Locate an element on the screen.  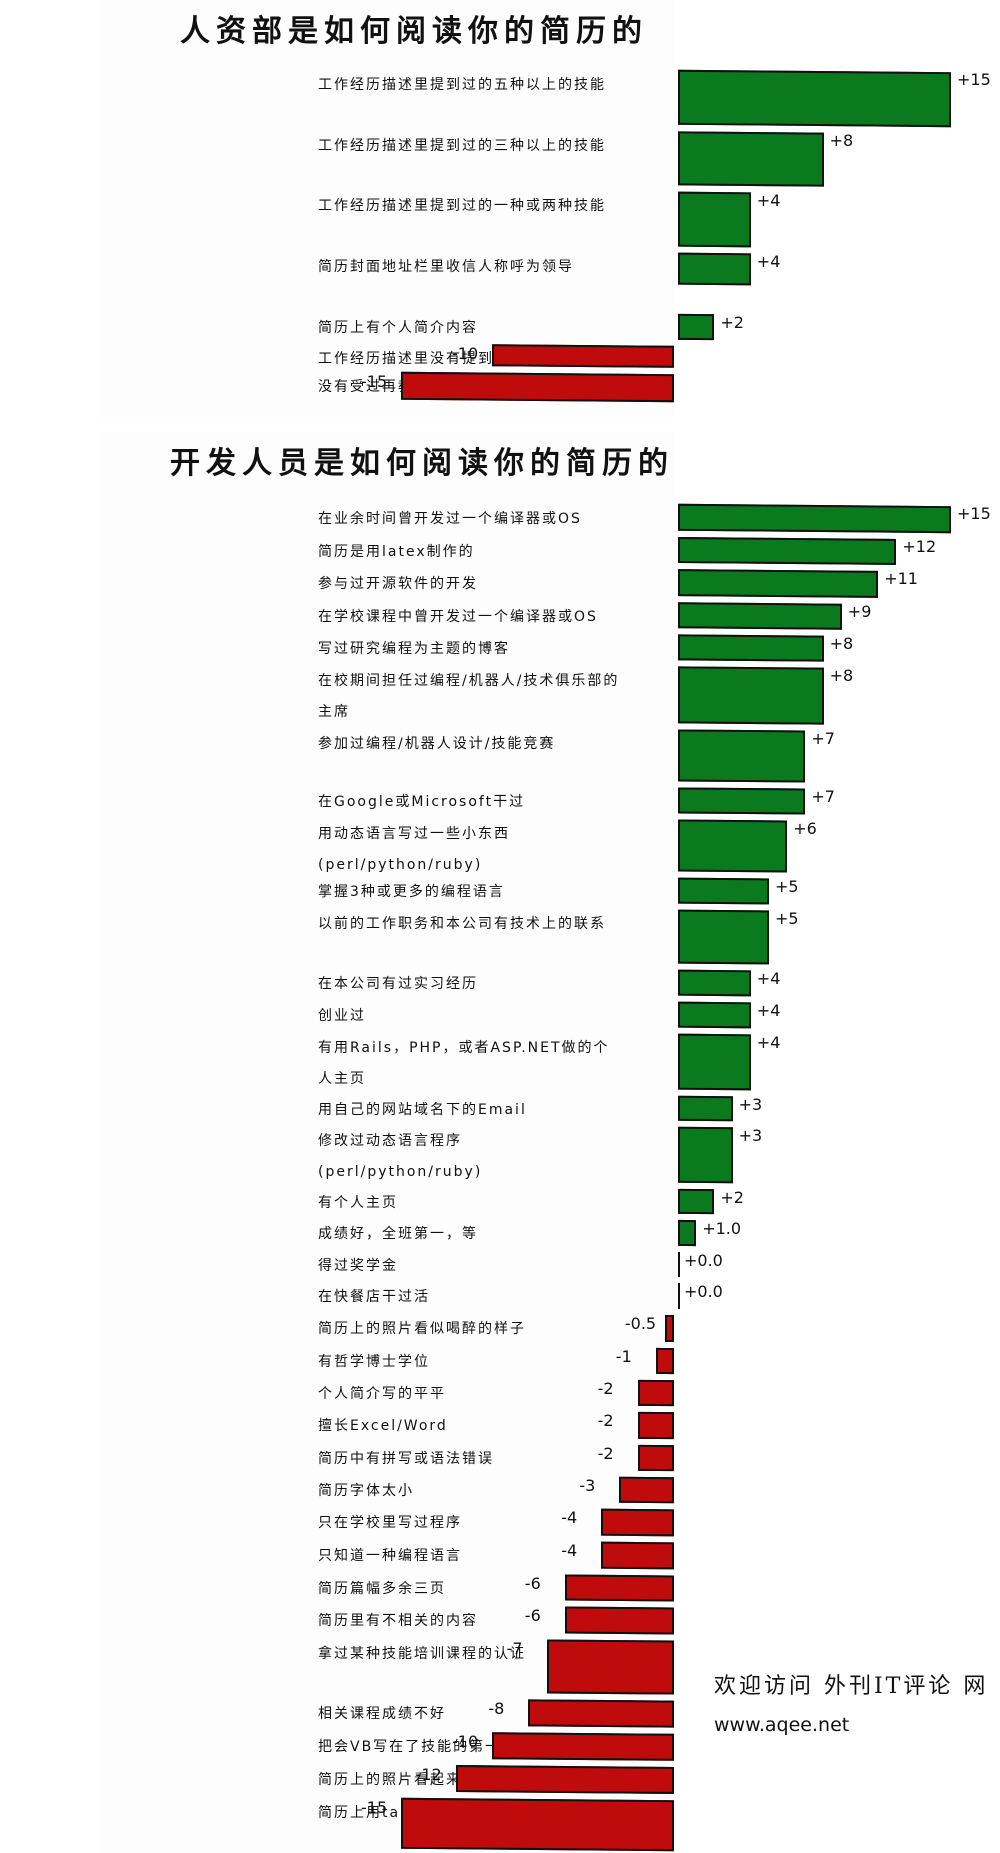
dev-category-label: 简历上的照片看起来秃顶 is located at coordinates (406, 1780).